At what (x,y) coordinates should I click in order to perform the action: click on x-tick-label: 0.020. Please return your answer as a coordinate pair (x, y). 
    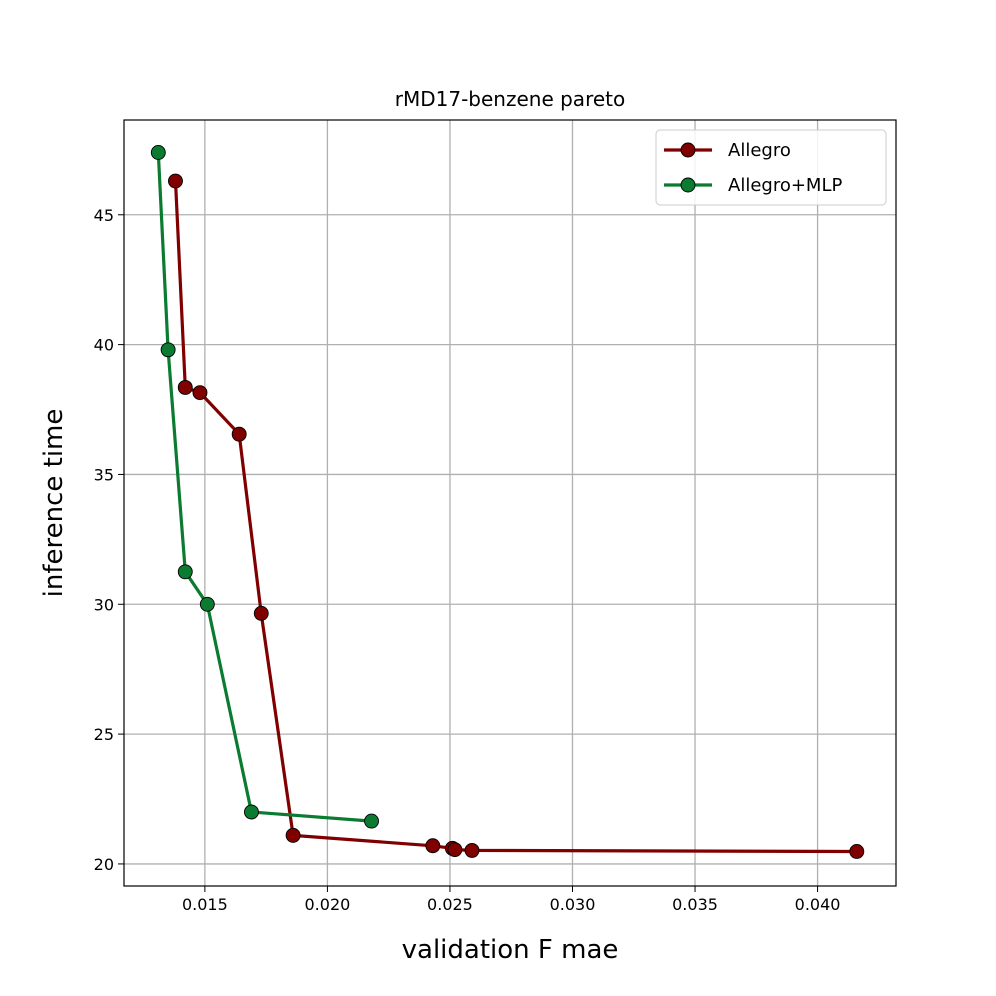
    Looking at the image, I should click on (328, 904).